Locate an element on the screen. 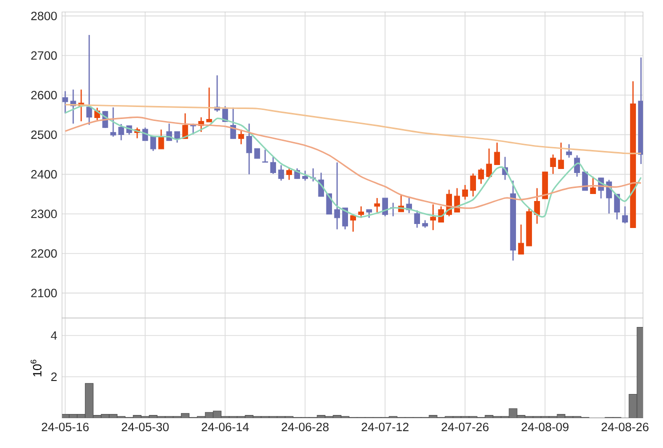 This screenshot has height=448, width=663. x-tick-label: 24-05-30 is located at coordinates (145, 427).